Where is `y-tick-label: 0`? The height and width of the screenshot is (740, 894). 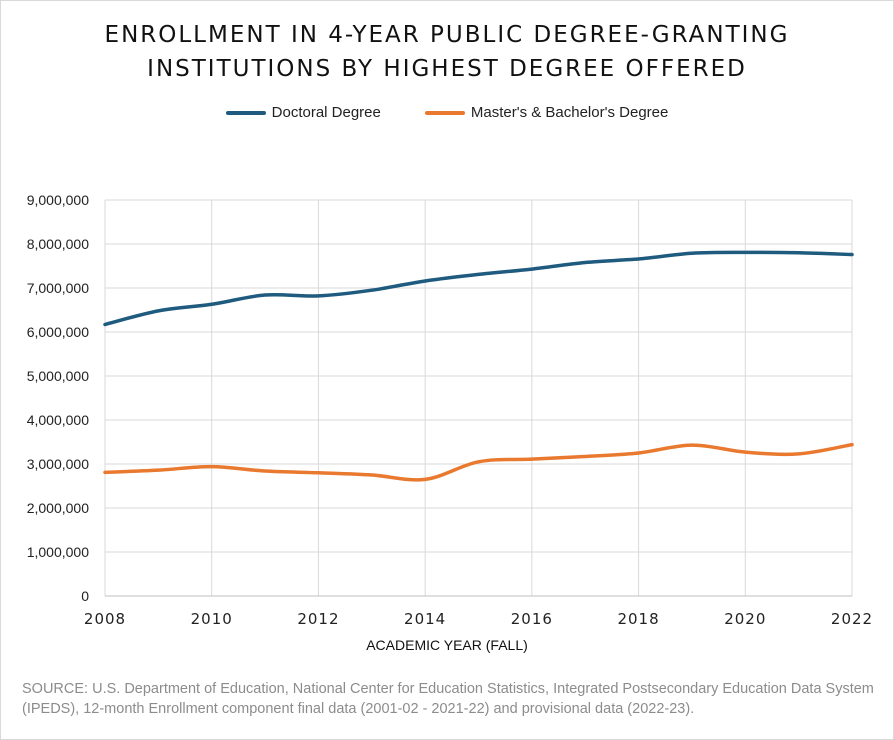 y-tick-label: 0 is located at coordinates (85, 596).